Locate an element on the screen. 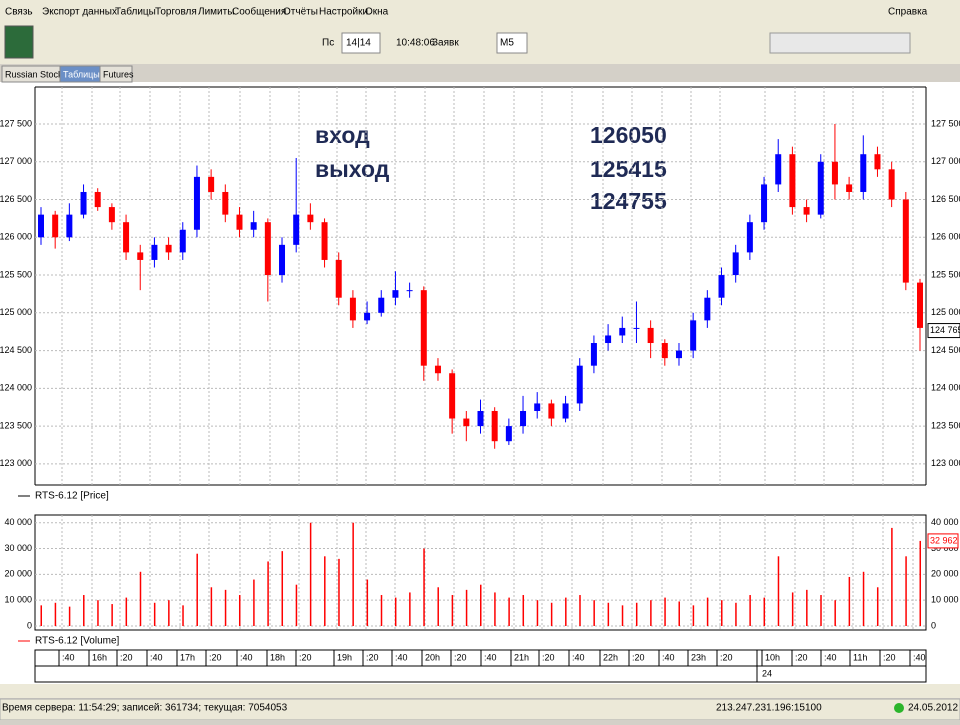 This screenshot has width=960, height=725. search-box is located at coordinates (840, 43).